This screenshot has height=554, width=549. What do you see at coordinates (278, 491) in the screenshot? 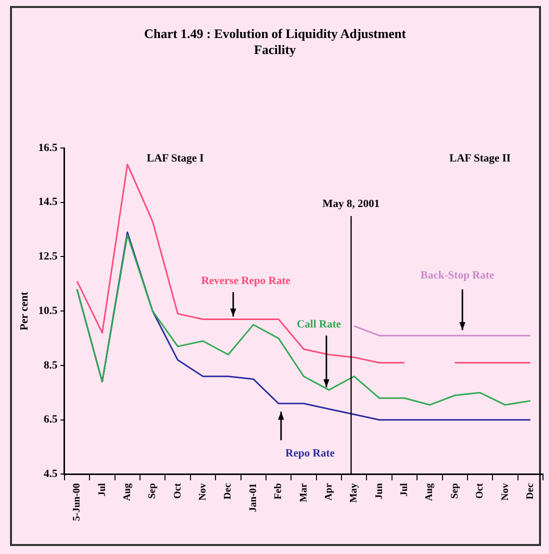
I see `x-tick-label: Feb` at bounding box center [278, 491].